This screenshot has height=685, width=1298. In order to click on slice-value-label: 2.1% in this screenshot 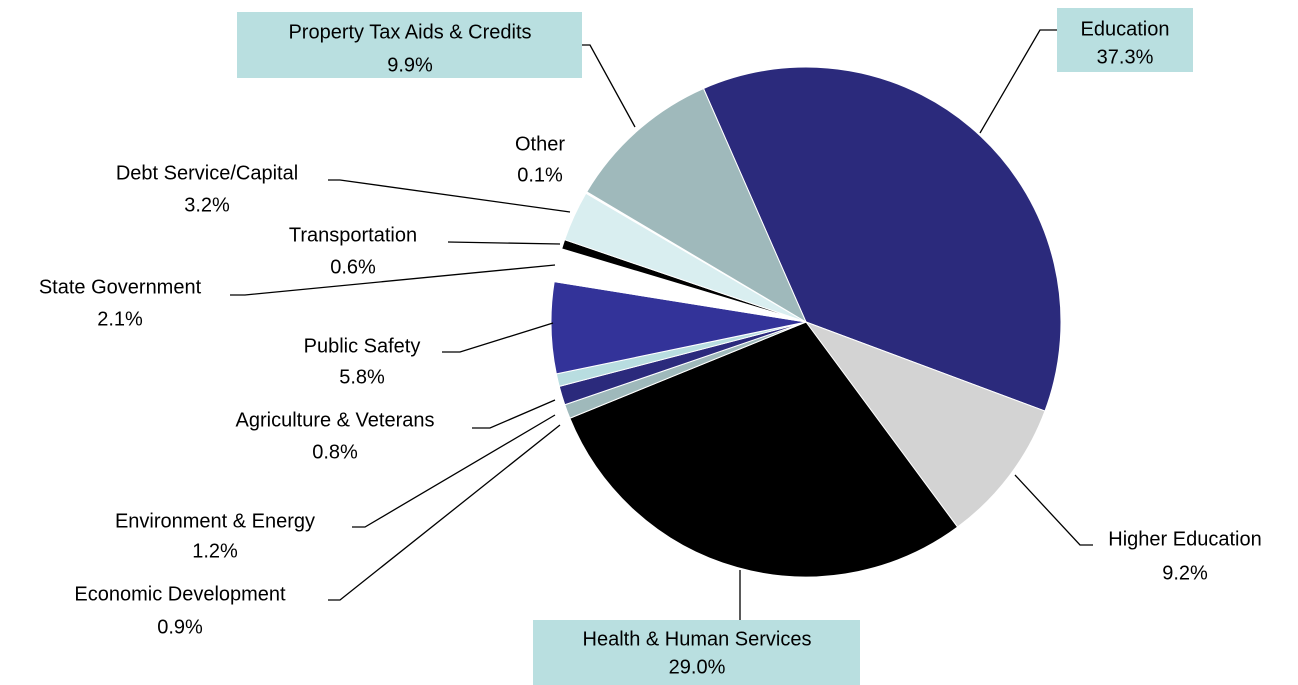, I will do `click(120, 319)`.